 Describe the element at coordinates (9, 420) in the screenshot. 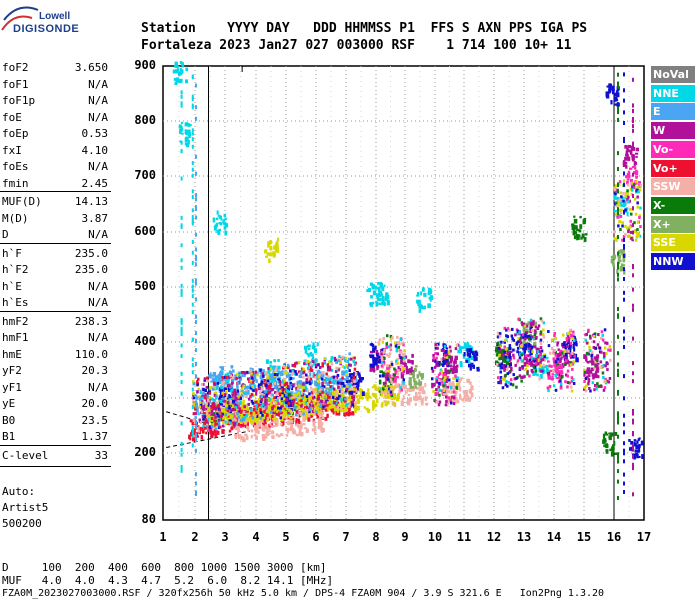

I see `param-name: B0` at that location.